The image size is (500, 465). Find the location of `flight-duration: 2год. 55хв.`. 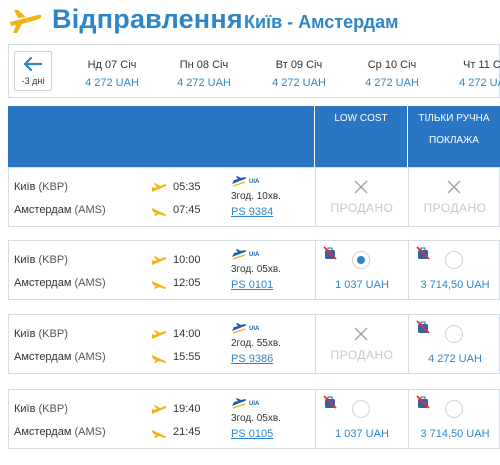

flight-duration: 2год. 55хв. is located at coordinates (256, 343).